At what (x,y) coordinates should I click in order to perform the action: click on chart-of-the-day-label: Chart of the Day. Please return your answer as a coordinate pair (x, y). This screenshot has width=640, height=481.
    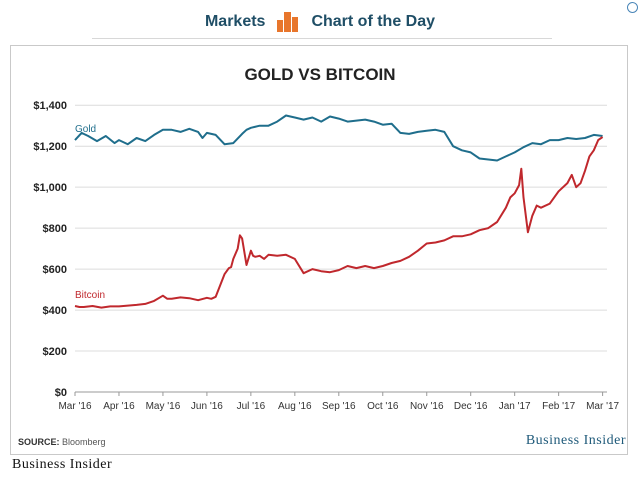
    Looking at the image, I should click on (373, 21).